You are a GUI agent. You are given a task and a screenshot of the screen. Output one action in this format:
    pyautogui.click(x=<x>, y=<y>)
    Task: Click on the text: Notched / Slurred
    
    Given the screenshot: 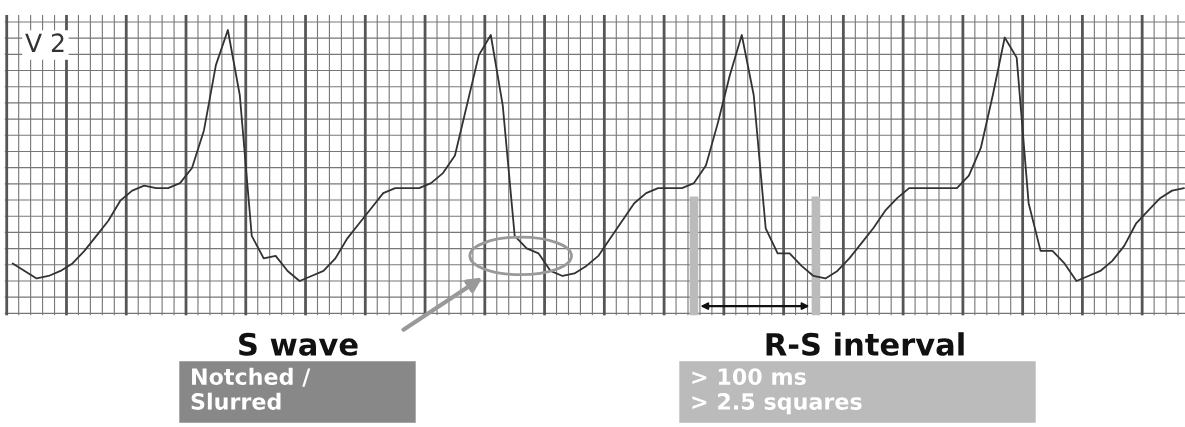 What is the action you would take?
    pyautogui.click(x=251, y=388)
    